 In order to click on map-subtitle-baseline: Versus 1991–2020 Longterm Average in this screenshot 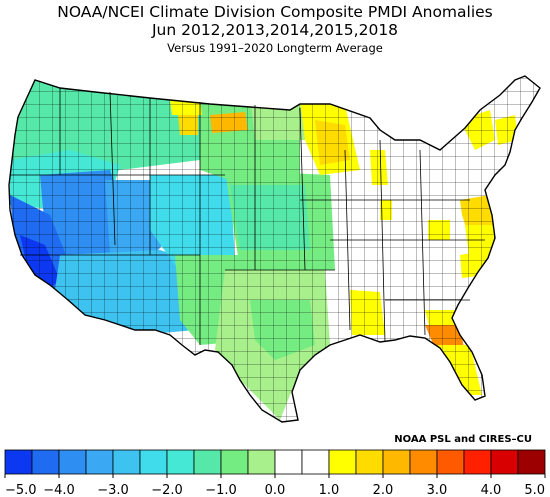, I will do `click(275, 48)`.